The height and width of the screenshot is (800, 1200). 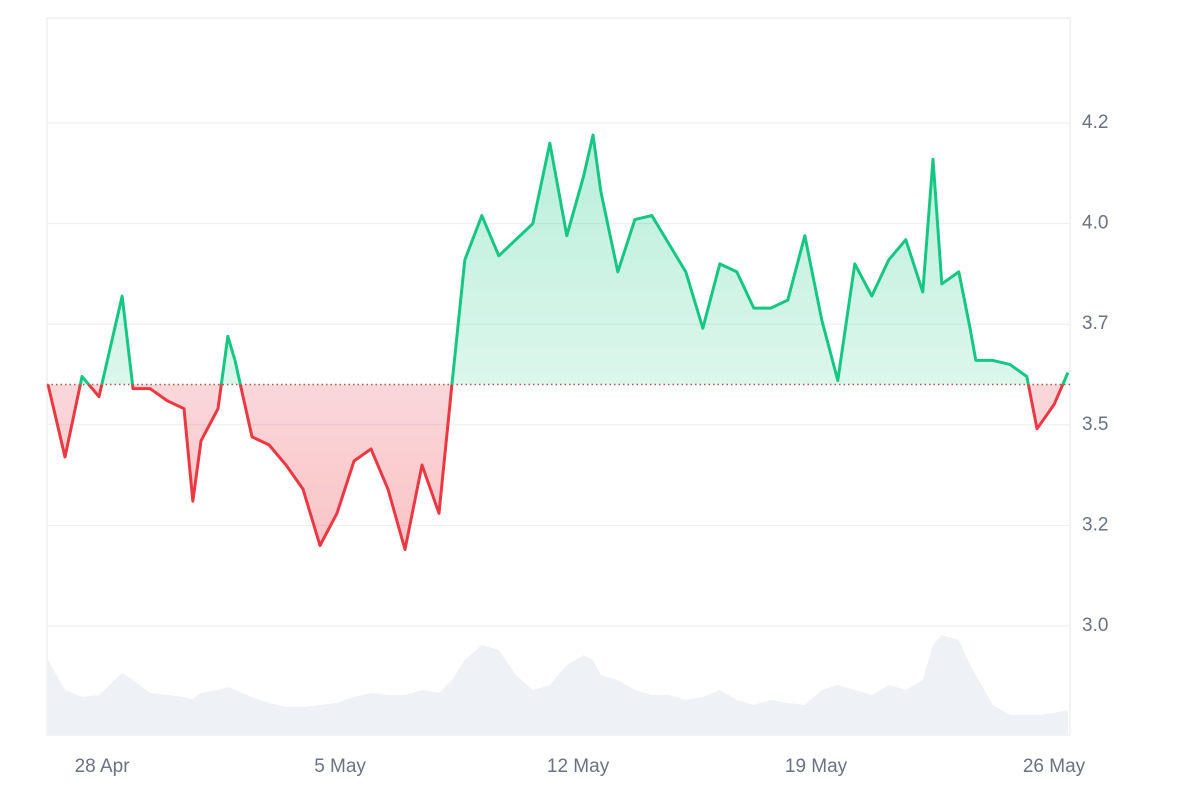 I want to click on y-tick-label: 3.7, so click(x=1095, y=323).